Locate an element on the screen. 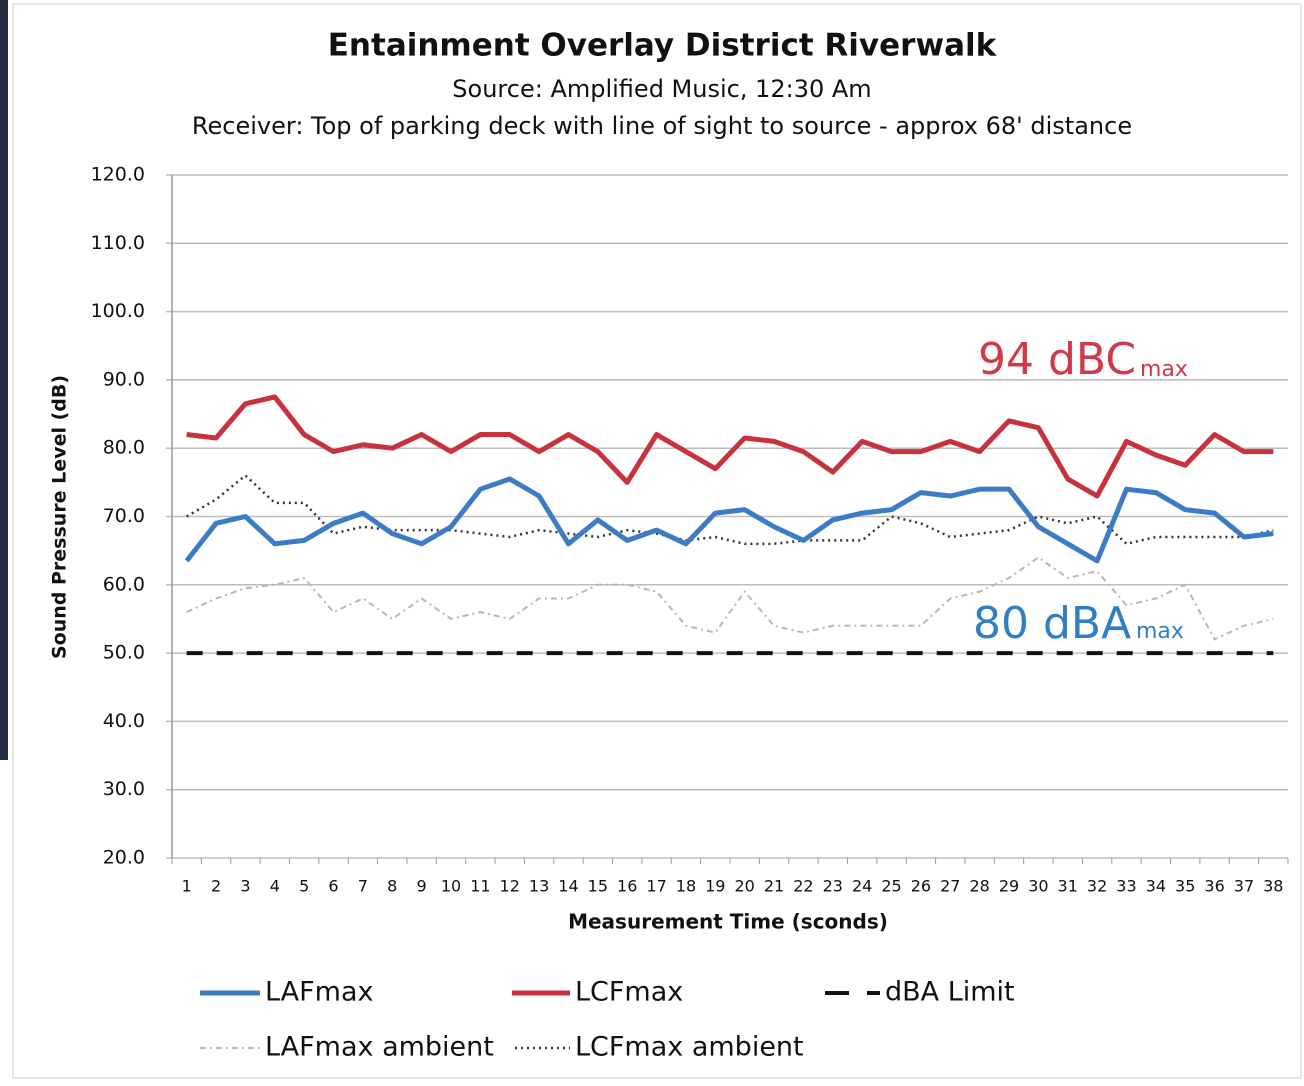 This screenshot has width=1304, height=1086. x-tick-label: 24 is located at coordinates (862, 886).